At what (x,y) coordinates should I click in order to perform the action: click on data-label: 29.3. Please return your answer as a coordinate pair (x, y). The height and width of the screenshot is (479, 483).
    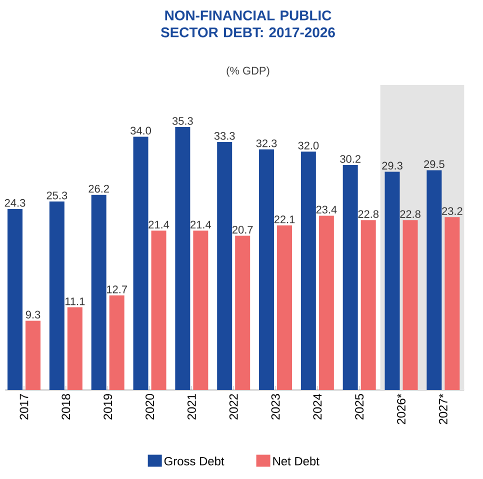
    Looking at the image, I should click on (392, 166).